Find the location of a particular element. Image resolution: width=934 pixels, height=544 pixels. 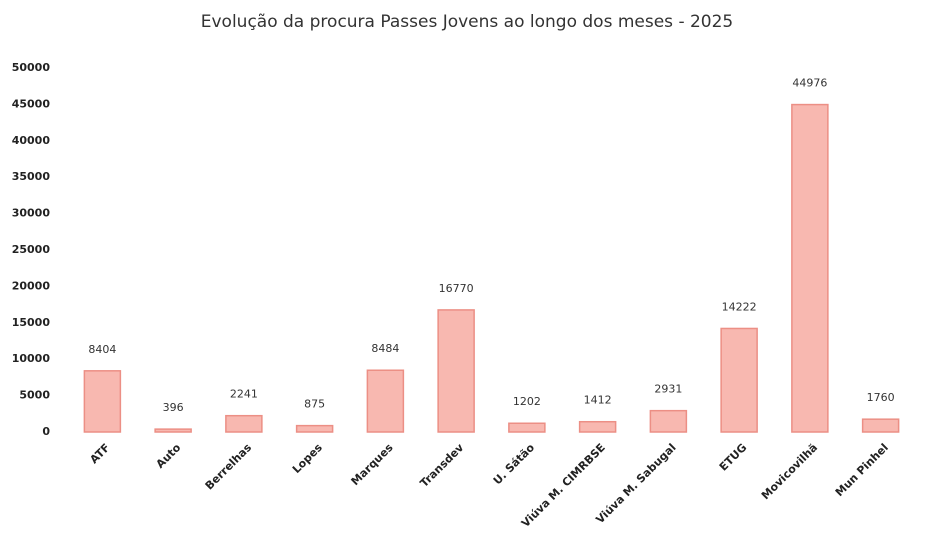

y-tick-label: 35000 is located at coordinates (31, 176).